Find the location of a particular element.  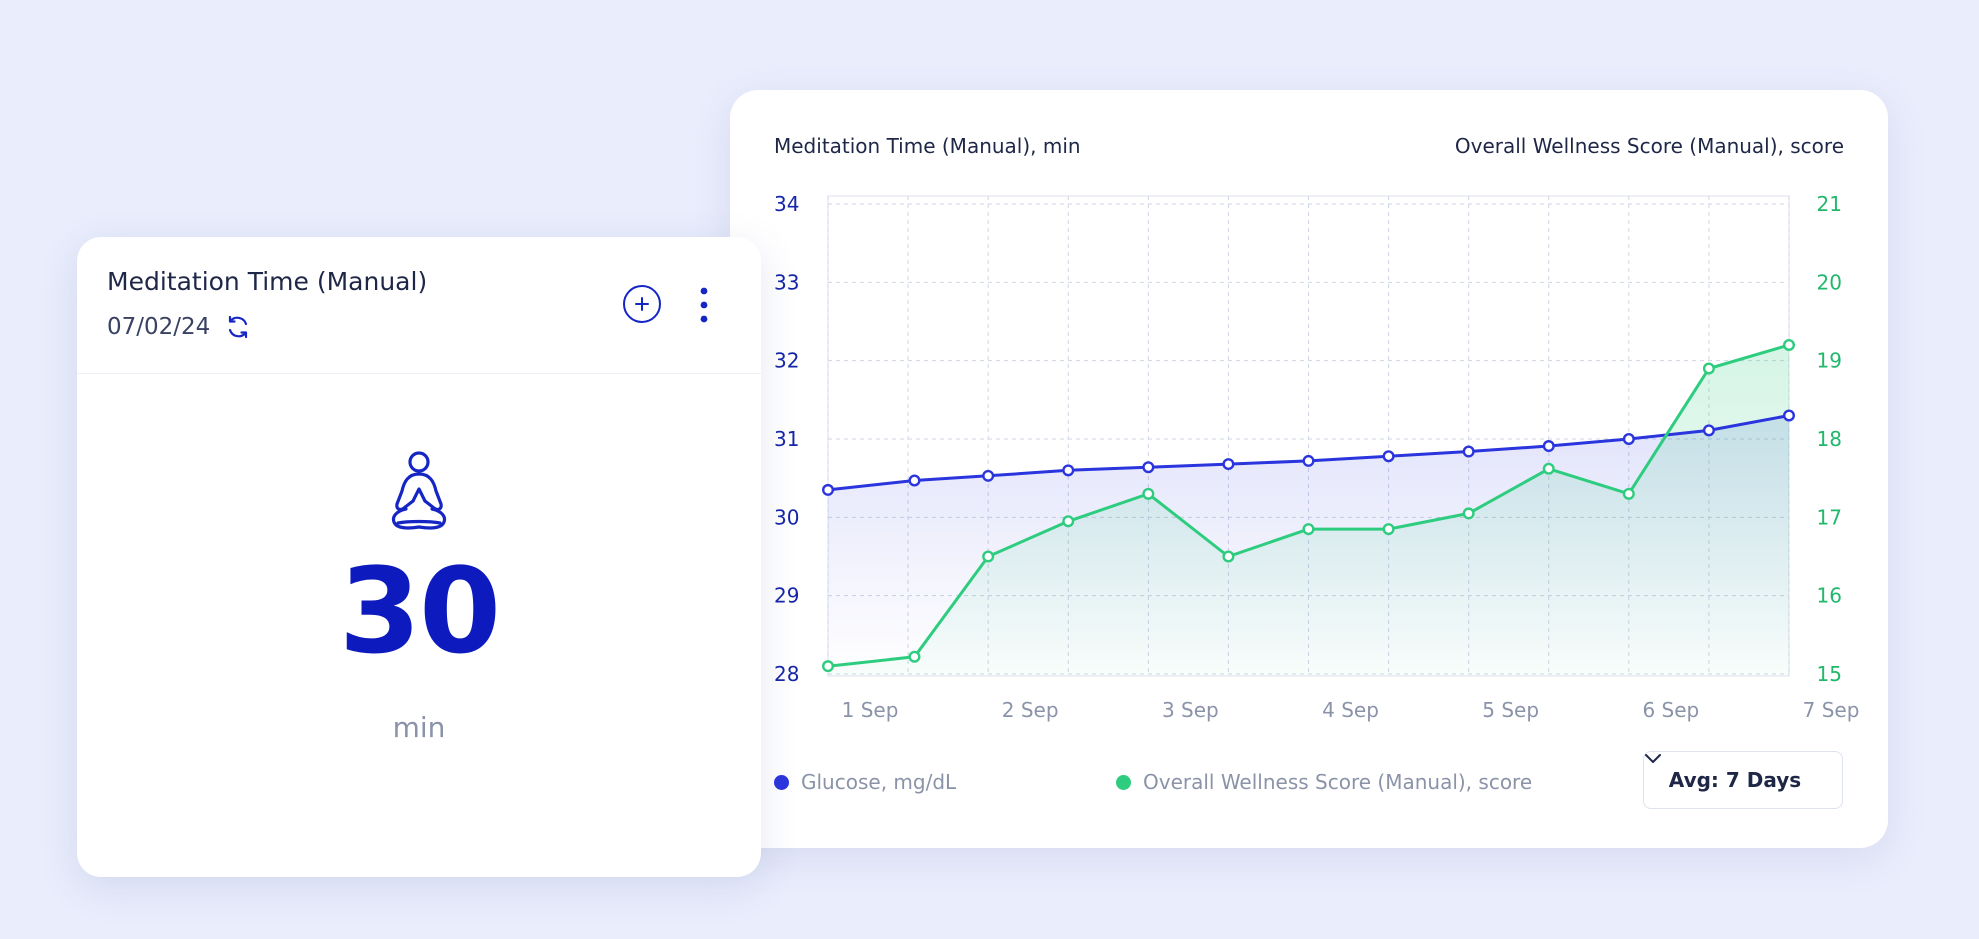

y-right-tick-label: 17 is located at coordinates (1829, 517).